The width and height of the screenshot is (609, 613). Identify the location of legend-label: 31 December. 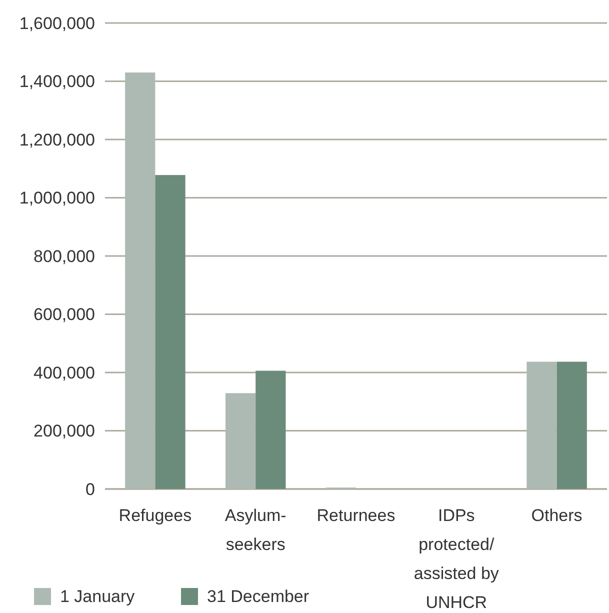
(258, 596).